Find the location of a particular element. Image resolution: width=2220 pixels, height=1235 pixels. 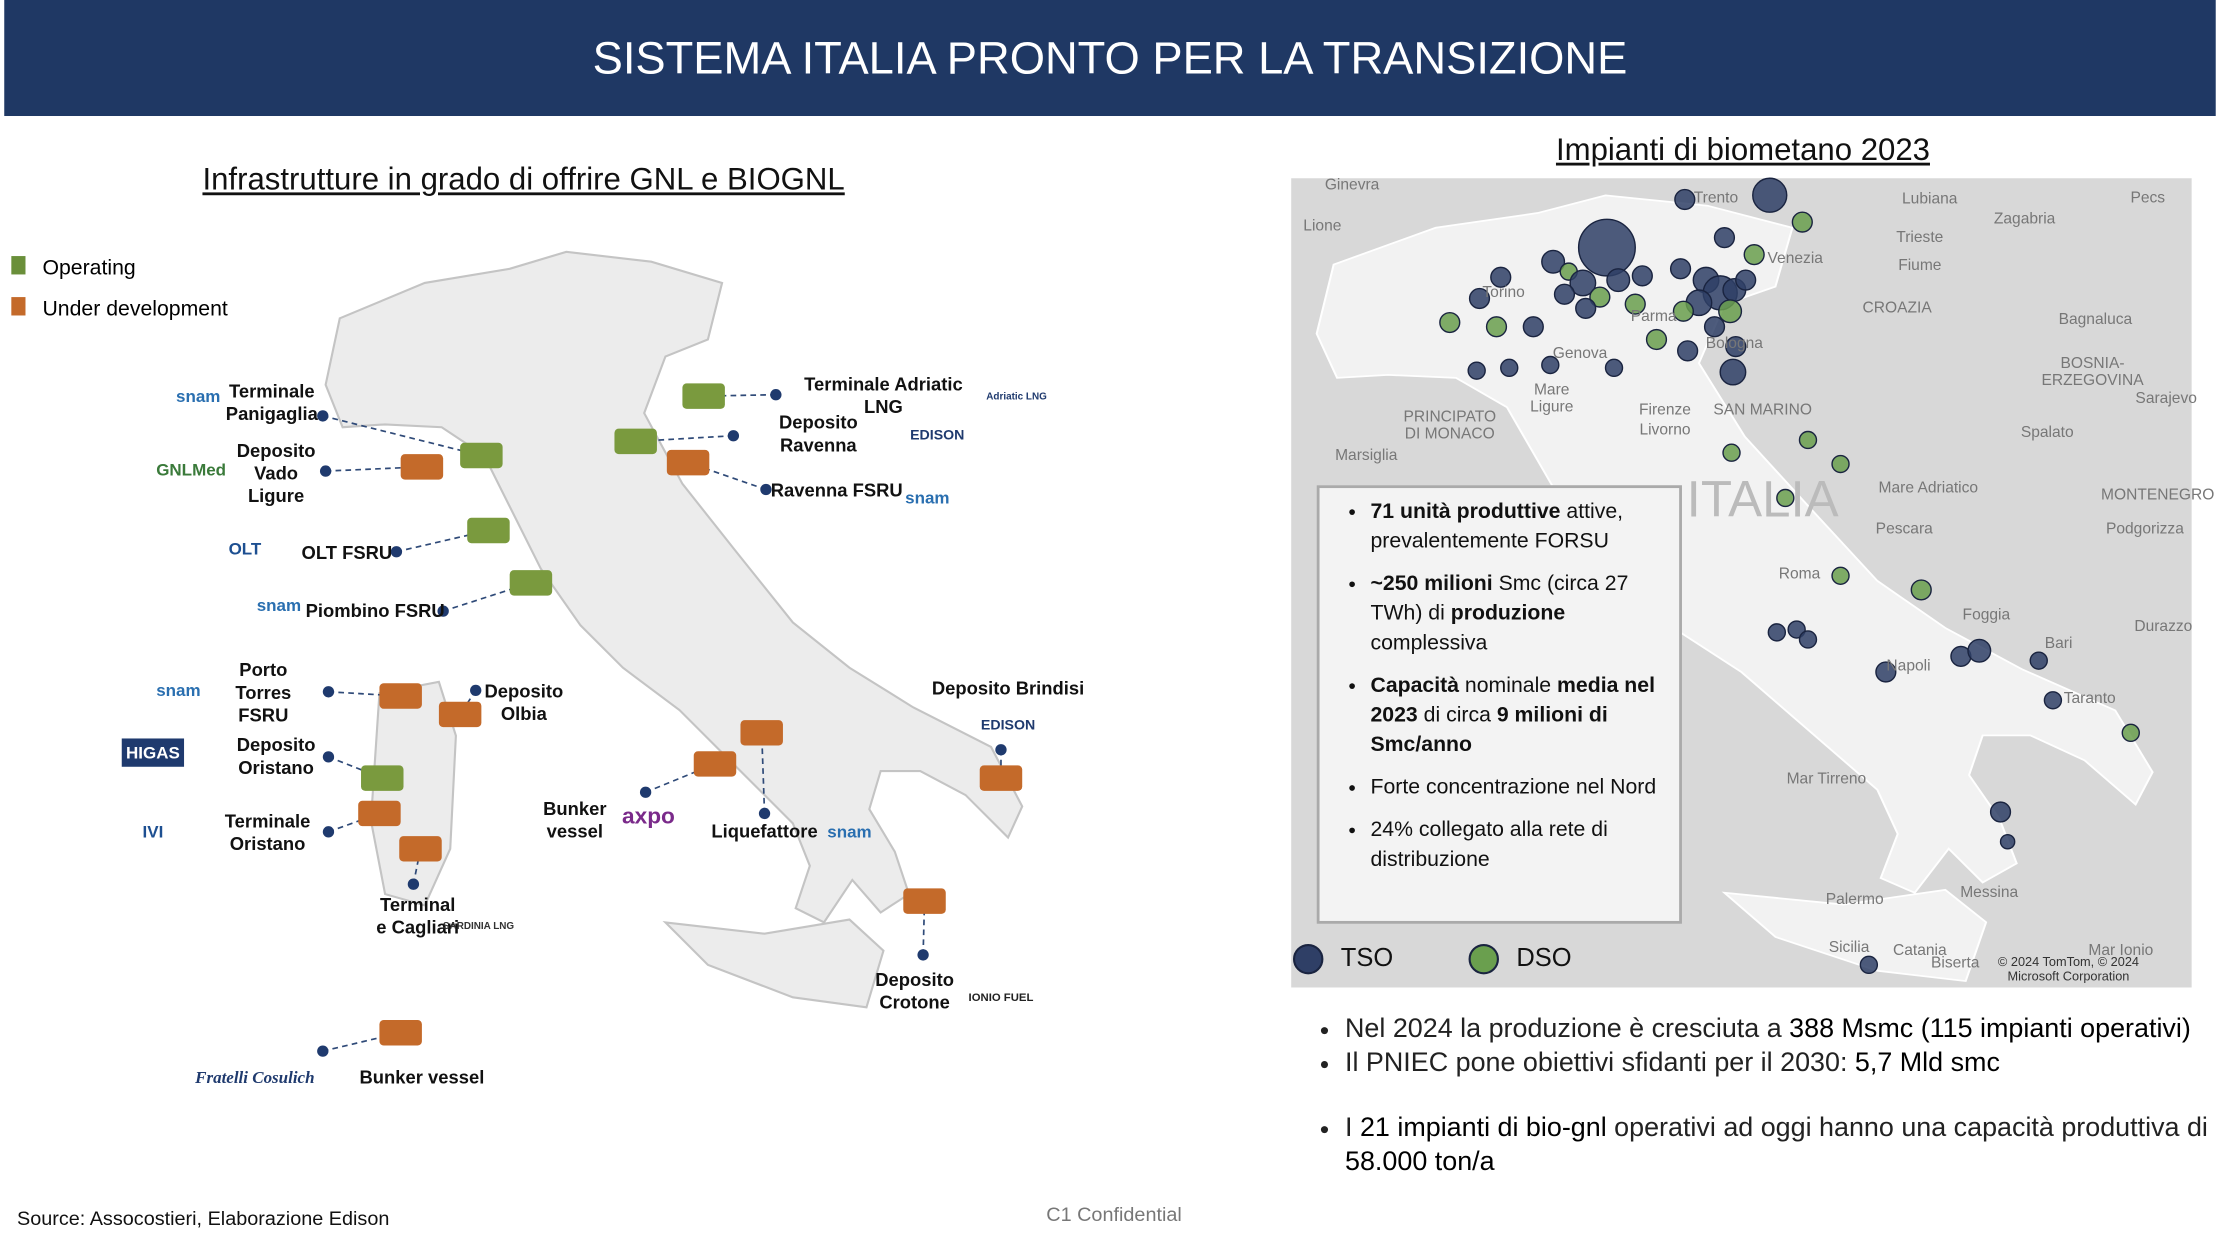

facility-label: Porto Torres FSRU is located at coordinates (263, 692).